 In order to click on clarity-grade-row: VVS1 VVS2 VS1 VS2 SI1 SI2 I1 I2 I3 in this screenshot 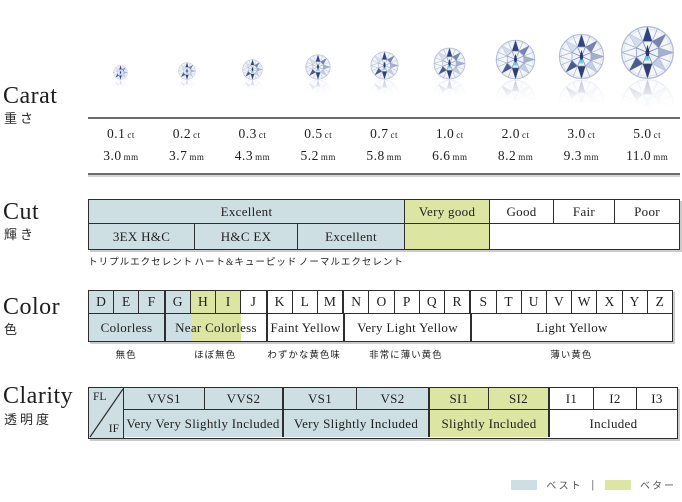, I will do `click(400, 399)`.